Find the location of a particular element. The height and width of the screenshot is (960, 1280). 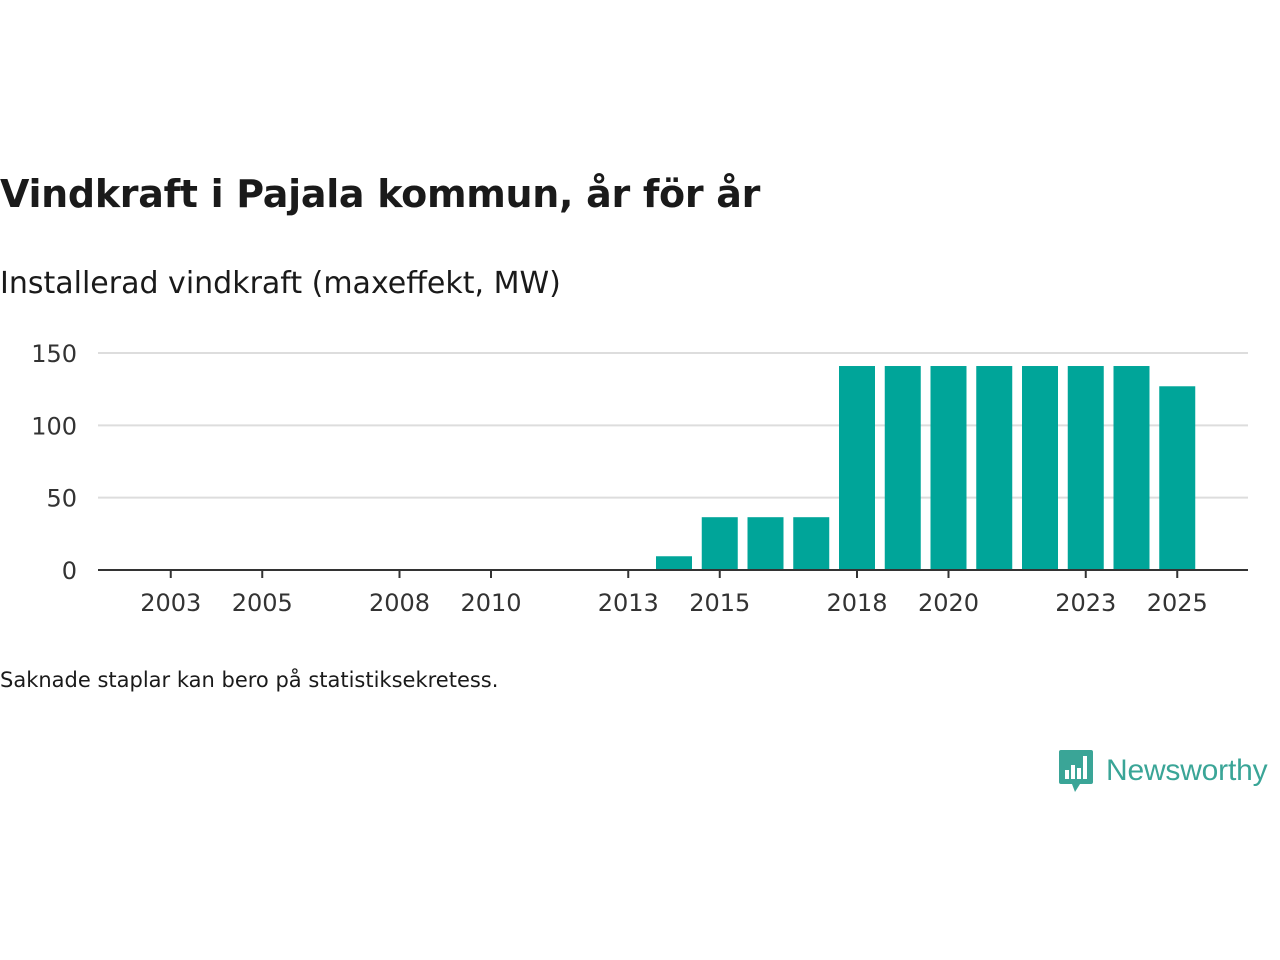

x-axis-labels: 2003 2005 2008 2010 2013 2015 2018 2020 2023 2025 is located at coordinates (674, 603).